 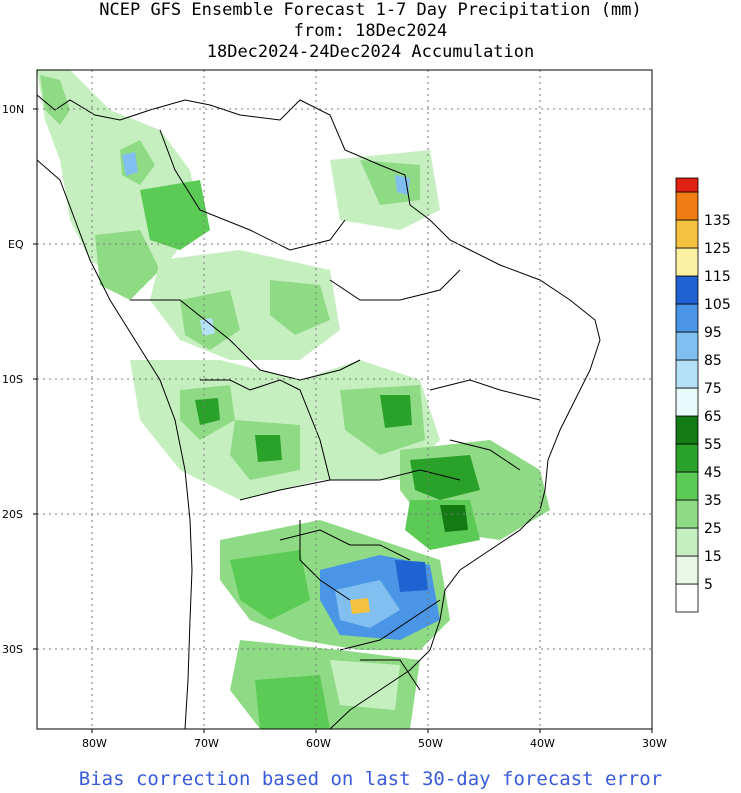 I want to click on legend-label: 135, so click(x=717, y=221).